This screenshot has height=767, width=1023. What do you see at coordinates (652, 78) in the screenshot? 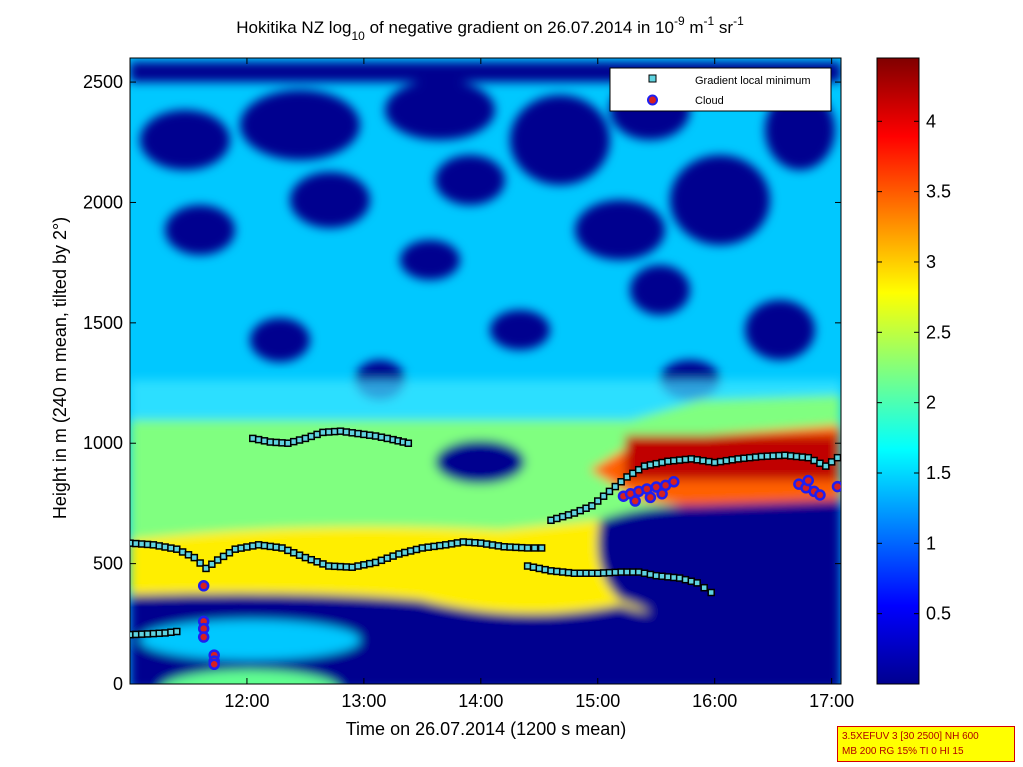
I see `legend-marker-gradient` at bounding box center [652, 78].